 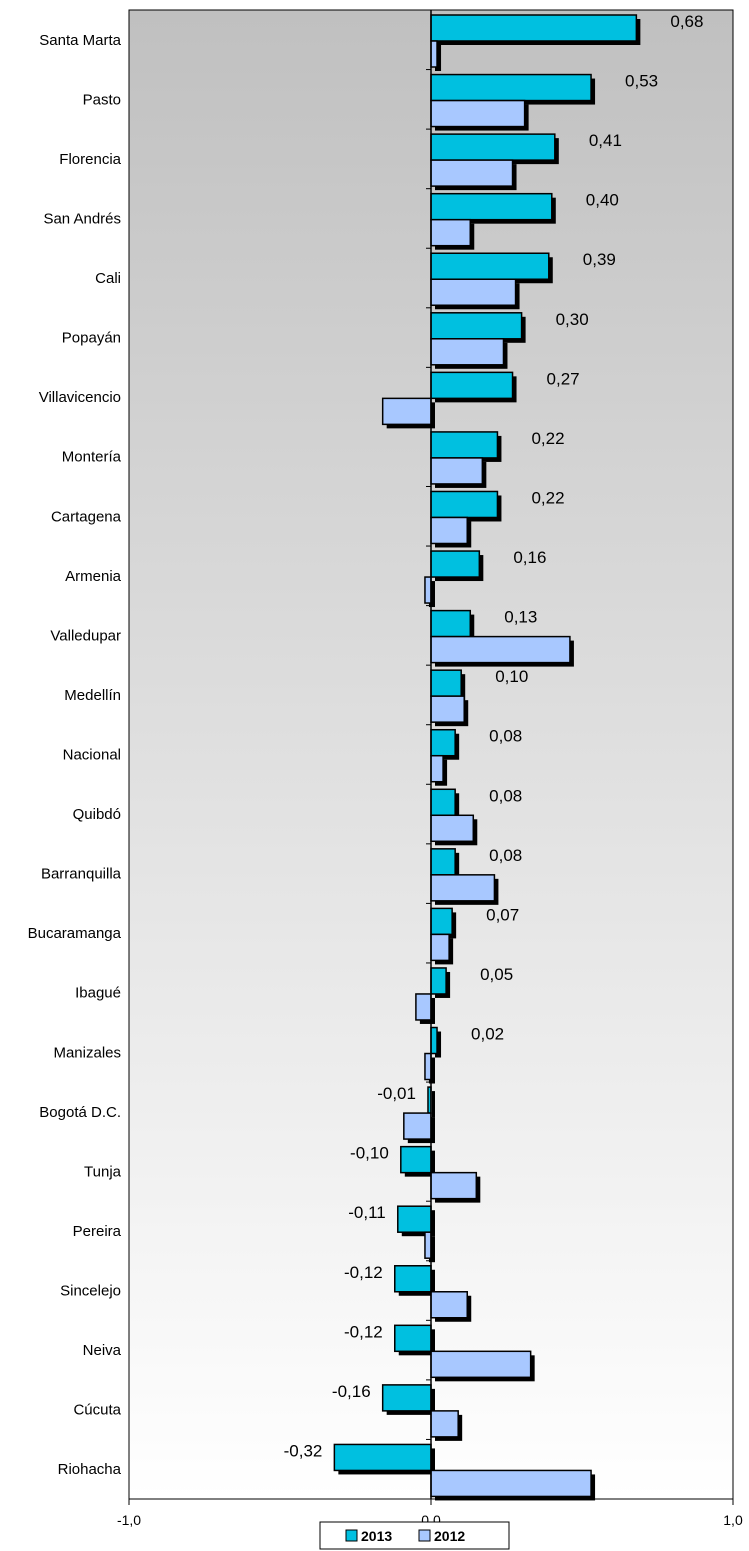 I want to click on bar-shadow-2012-armenia, so click(x=431, y=594).